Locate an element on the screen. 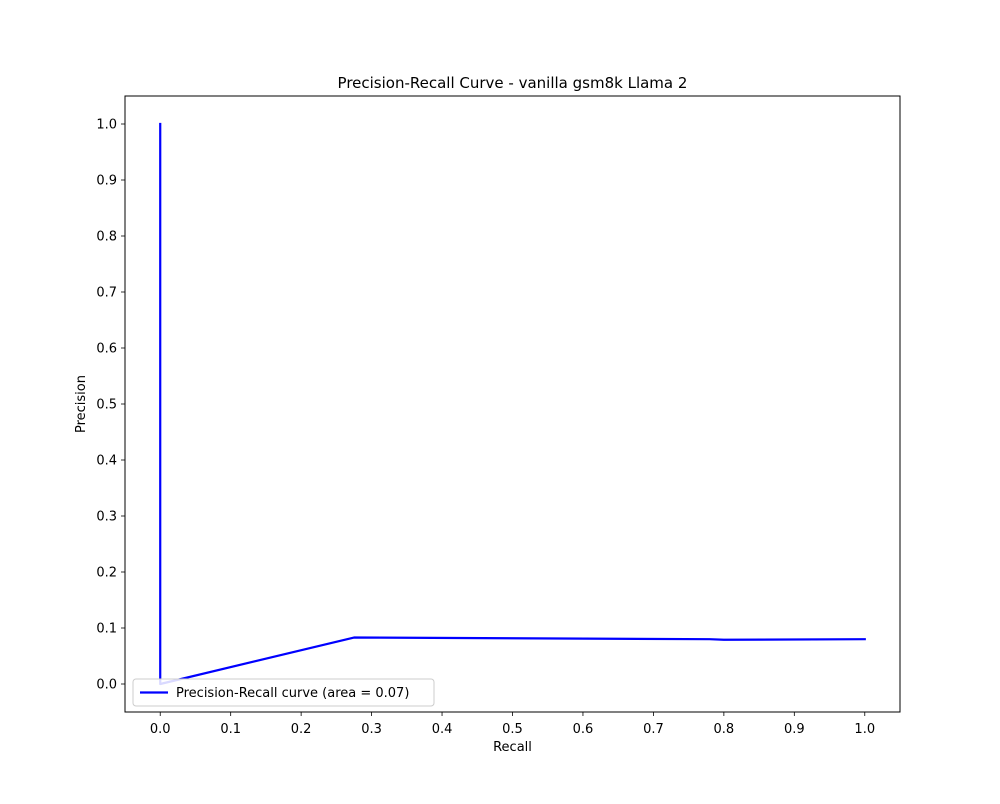 The image size is (1000, 804). y-tick-label: 0.1 is located at coordinates (106, 629).